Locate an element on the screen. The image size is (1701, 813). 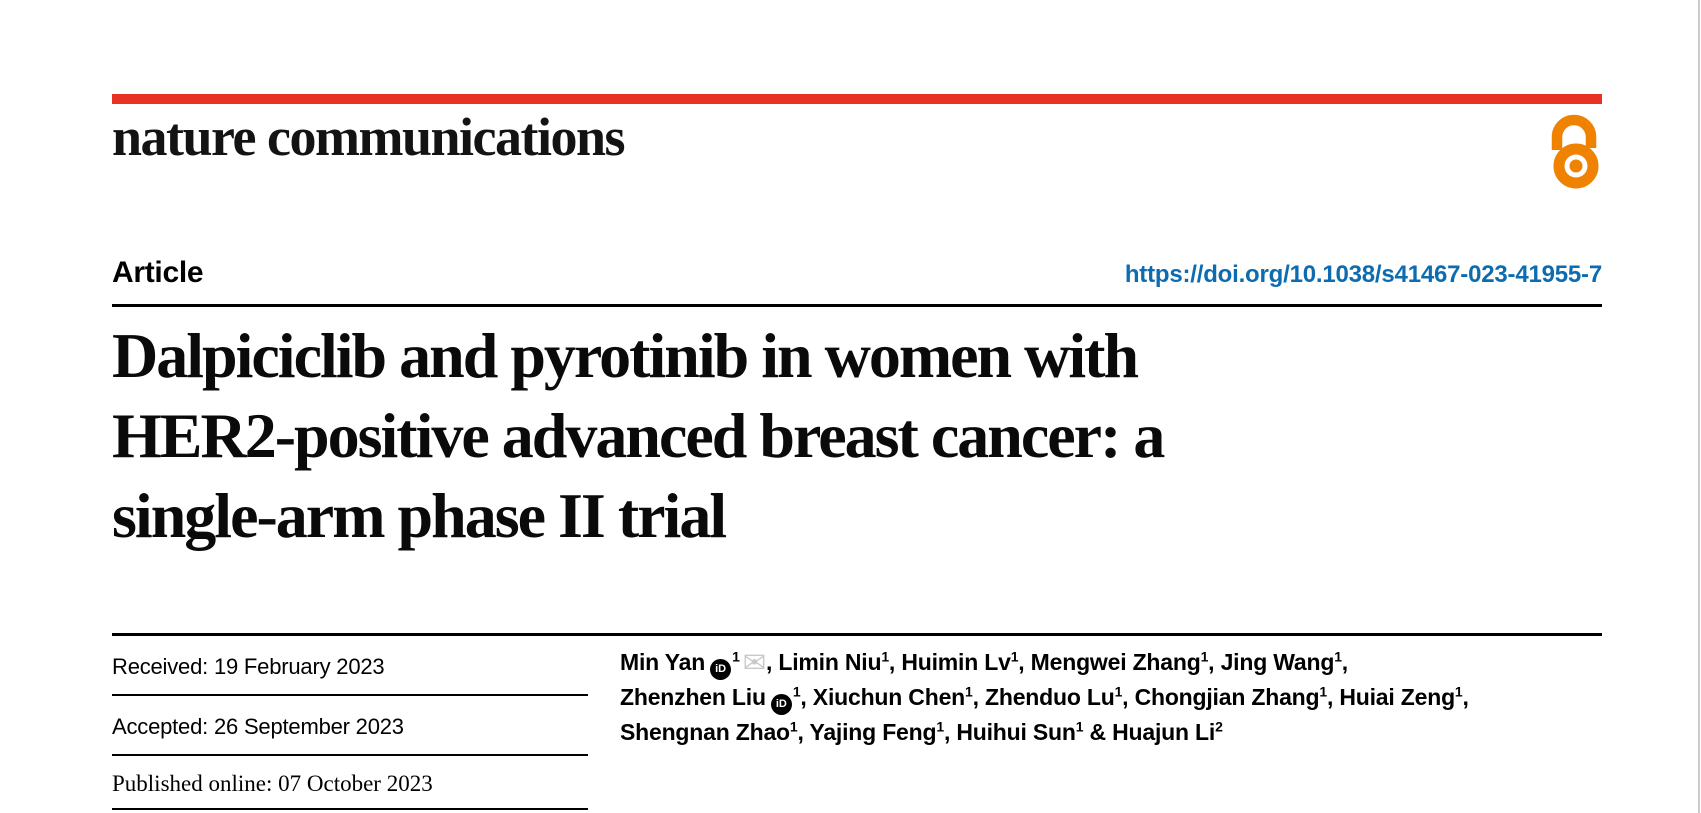
author-name: Mengwei Zhang is located at coordinates (1115, 662).